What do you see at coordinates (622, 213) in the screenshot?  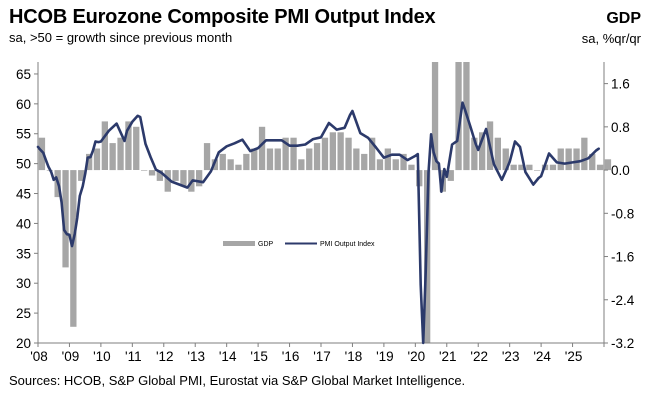 I see `right-tick-label: -0.8` at bounding box center [622, 213].